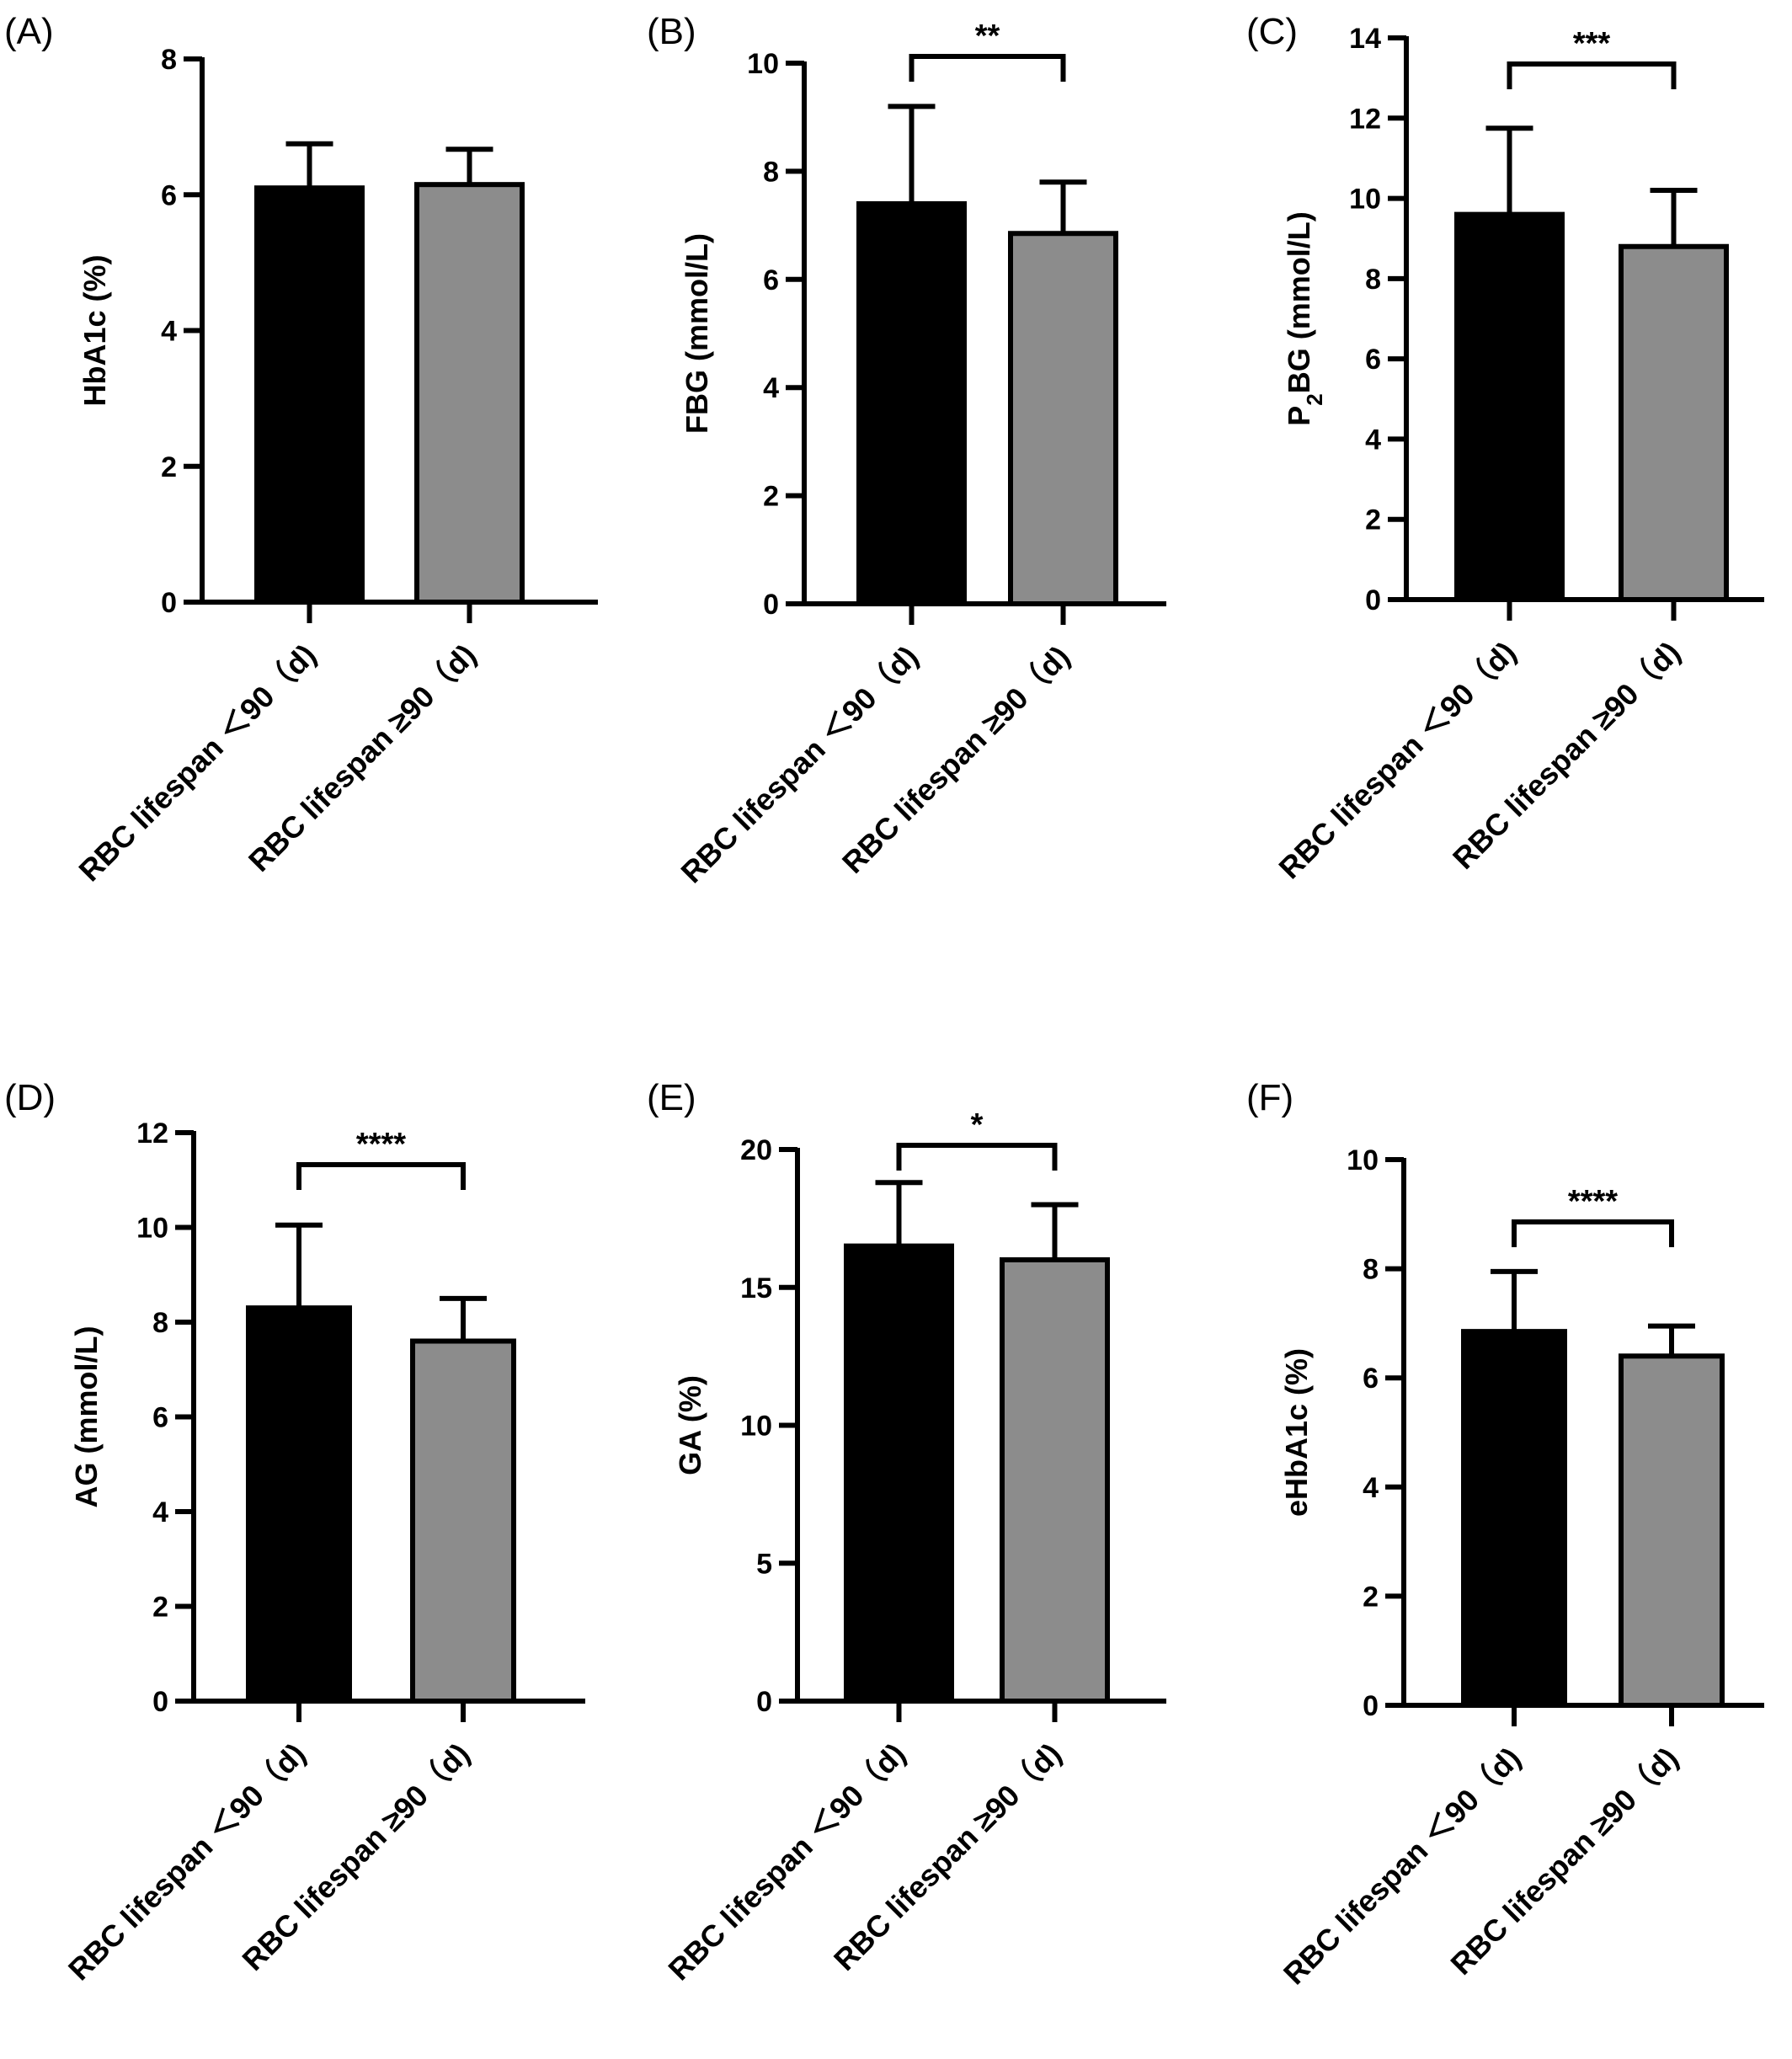 The width and height of the screenshot is (1792, 2059). Describe the element at coordinates (94, 330) in the screenshot. I see `y-axis-label-a: HbA1c (%)` at that location.